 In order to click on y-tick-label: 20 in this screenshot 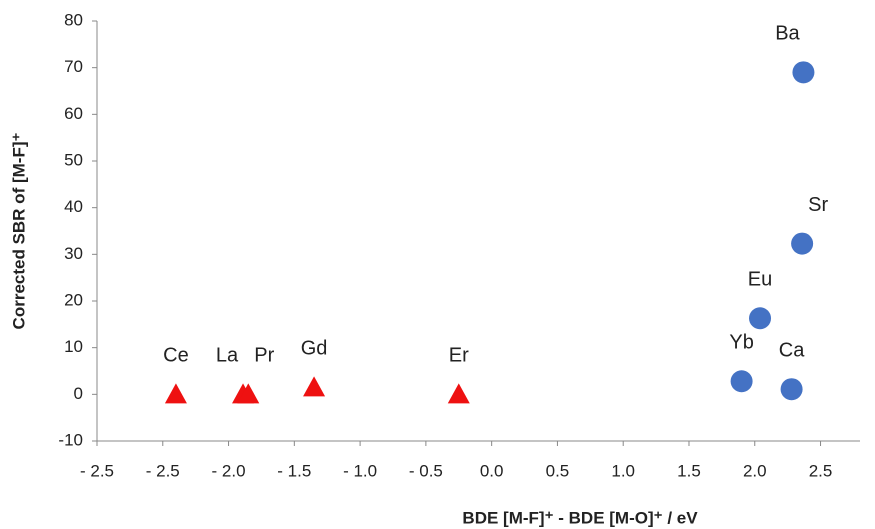, I will do `click(73, 299)`.